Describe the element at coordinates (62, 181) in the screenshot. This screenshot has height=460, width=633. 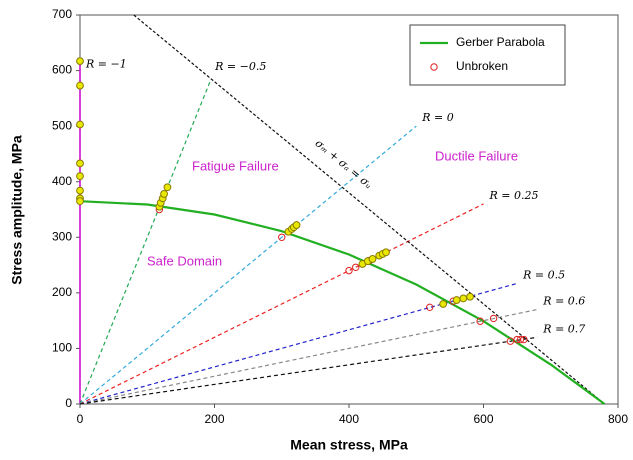
I see `y-tick-label: 400` at that location.